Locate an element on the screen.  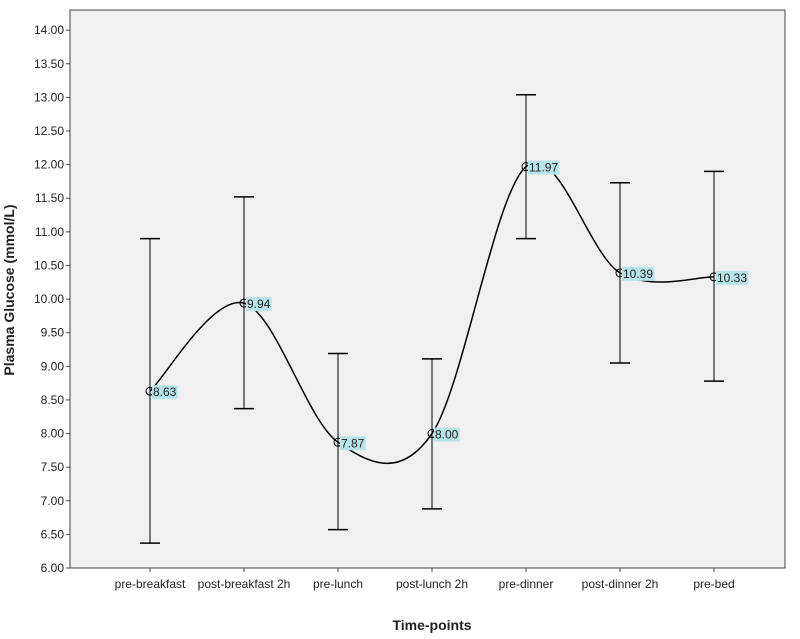
y-tick-label: 6.00 is located at coordinates (53, 568).